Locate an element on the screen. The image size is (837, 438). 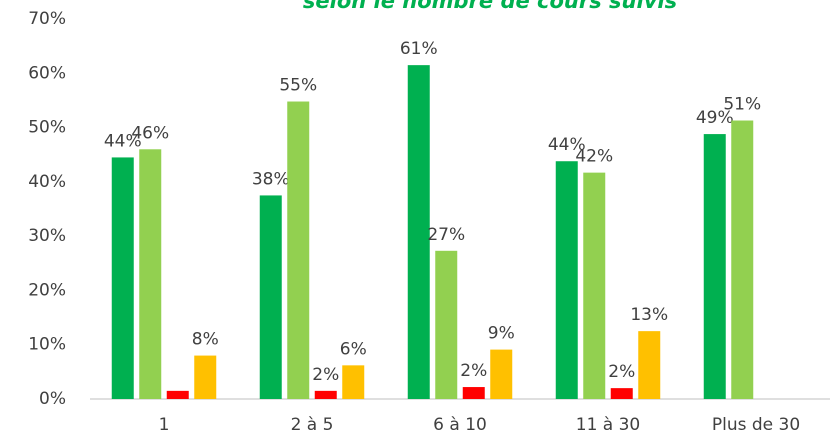
data-label: 6% is located at coordinates (353, 349).